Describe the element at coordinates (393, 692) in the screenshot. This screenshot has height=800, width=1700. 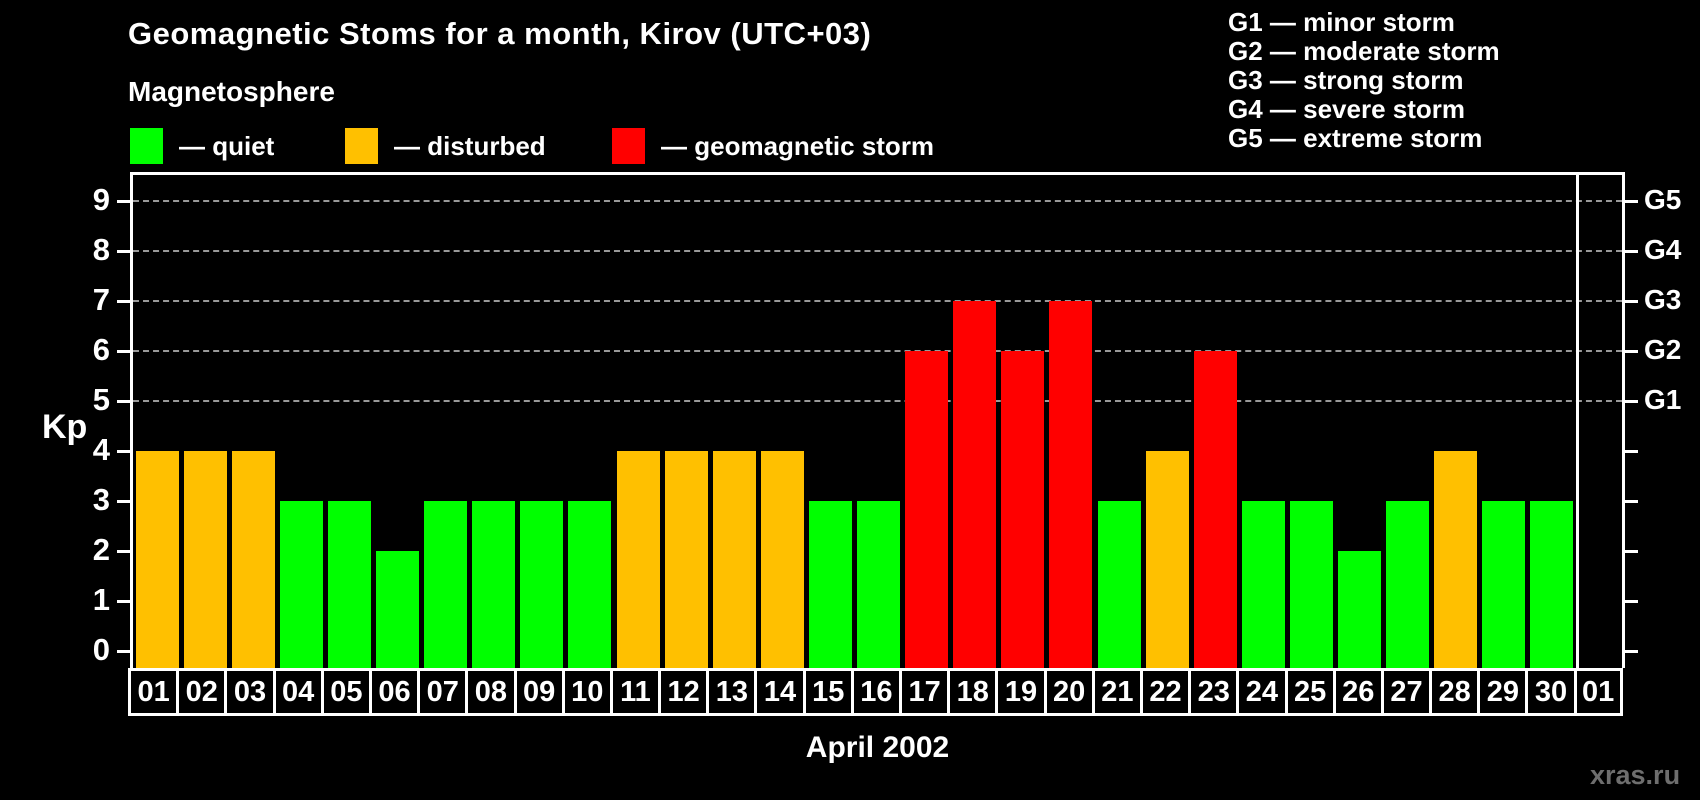
I see `day-cell-06: 06` at that location.